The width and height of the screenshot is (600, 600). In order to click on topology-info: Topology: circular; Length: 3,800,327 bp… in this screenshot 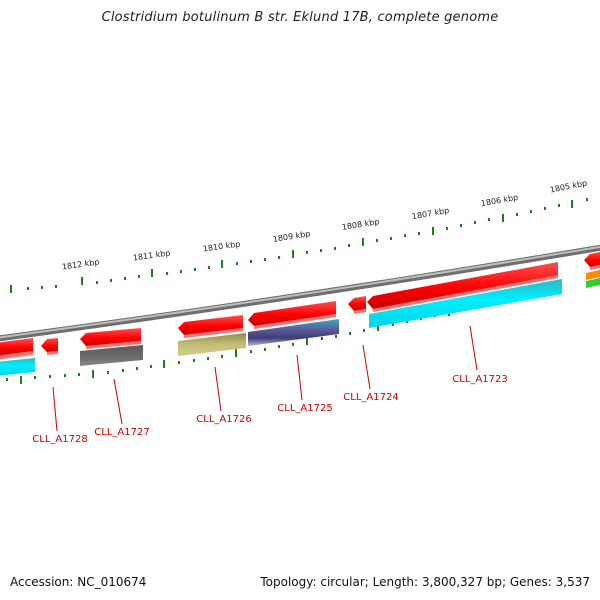, I will do `click(425, 582)`.